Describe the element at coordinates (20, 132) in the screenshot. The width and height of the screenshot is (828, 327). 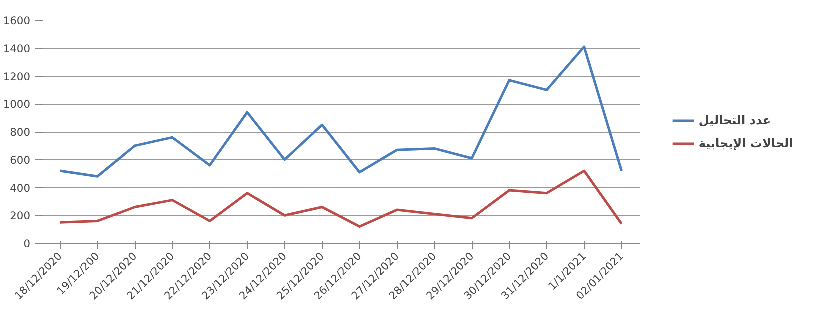
I see `y-tick-label: 800` at that location.